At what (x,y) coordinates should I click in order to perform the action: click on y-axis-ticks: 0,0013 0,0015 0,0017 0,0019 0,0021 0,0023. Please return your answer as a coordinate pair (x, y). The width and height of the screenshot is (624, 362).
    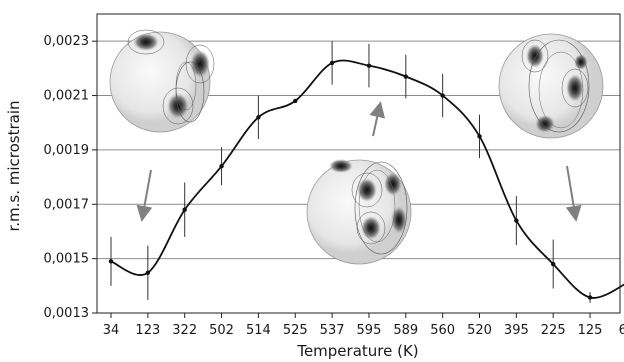
    Looking at the image, I should click on (70, 177).